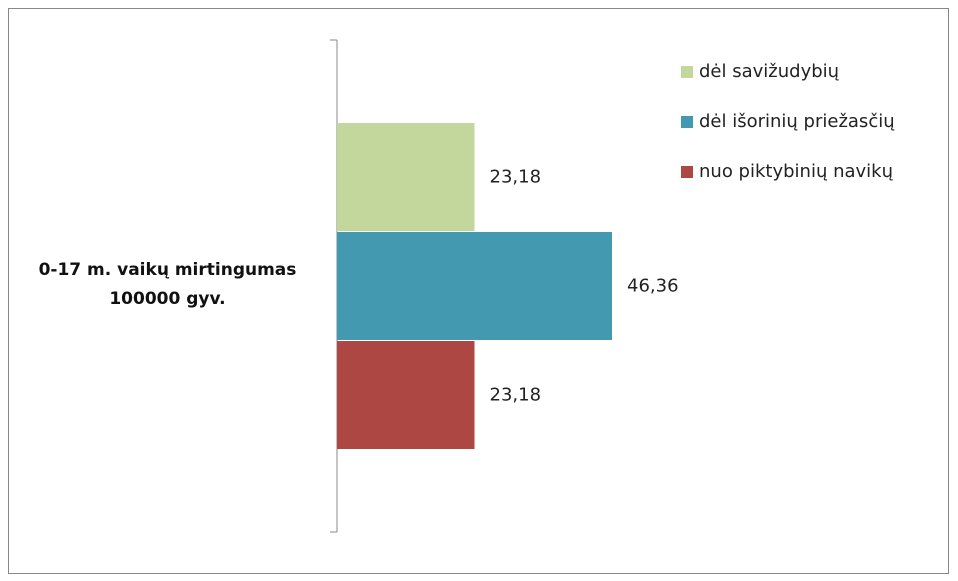 The image size is (958, 581). Describe the element at coordinates (797, 121) in the screenshot. I see `legend-label: dėl išorinių priežasčių` at that location.